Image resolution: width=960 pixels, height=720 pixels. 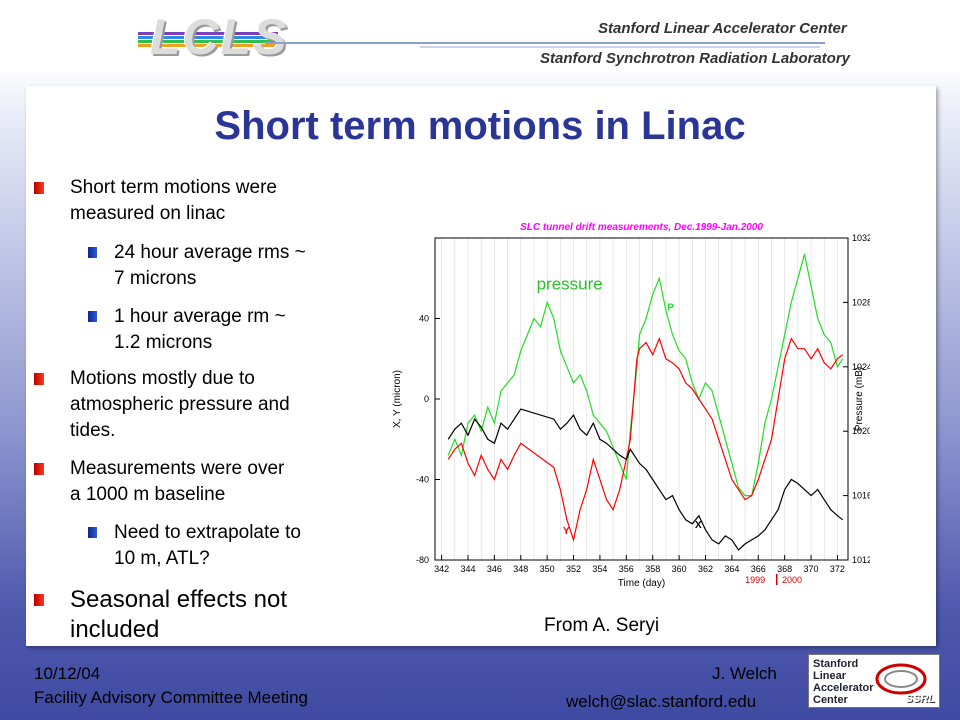 I want to click on ssrl-ring-icon, so click(x=901, y=679).